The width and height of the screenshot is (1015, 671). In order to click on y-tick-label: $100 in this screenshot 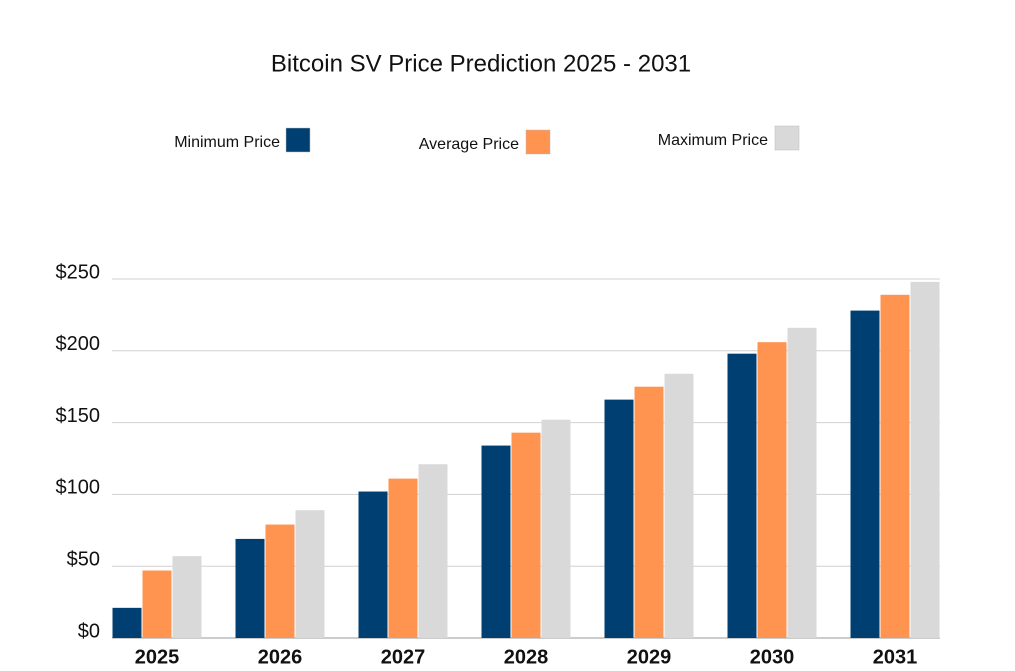, I will do `click(78, 488)`.